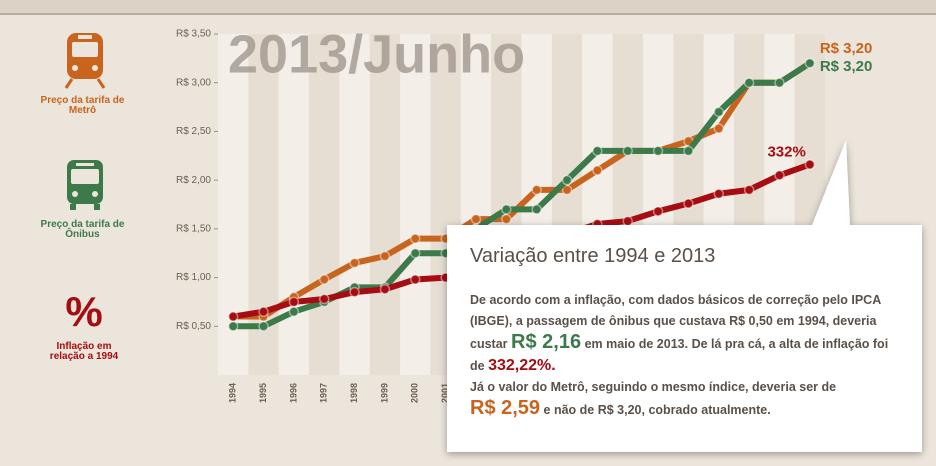 The width and height of the screenshot is (936, 466). I want to click on y-tick-label: R$ 2,50, so click(193, 131).